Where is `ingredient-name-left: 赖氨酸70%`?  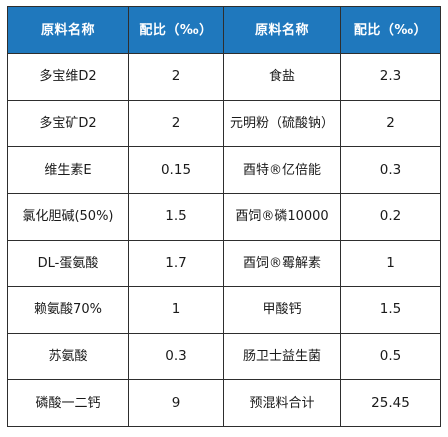
ingredient-name-left: 赖氨酸70% is located at coordinates (68, 310).